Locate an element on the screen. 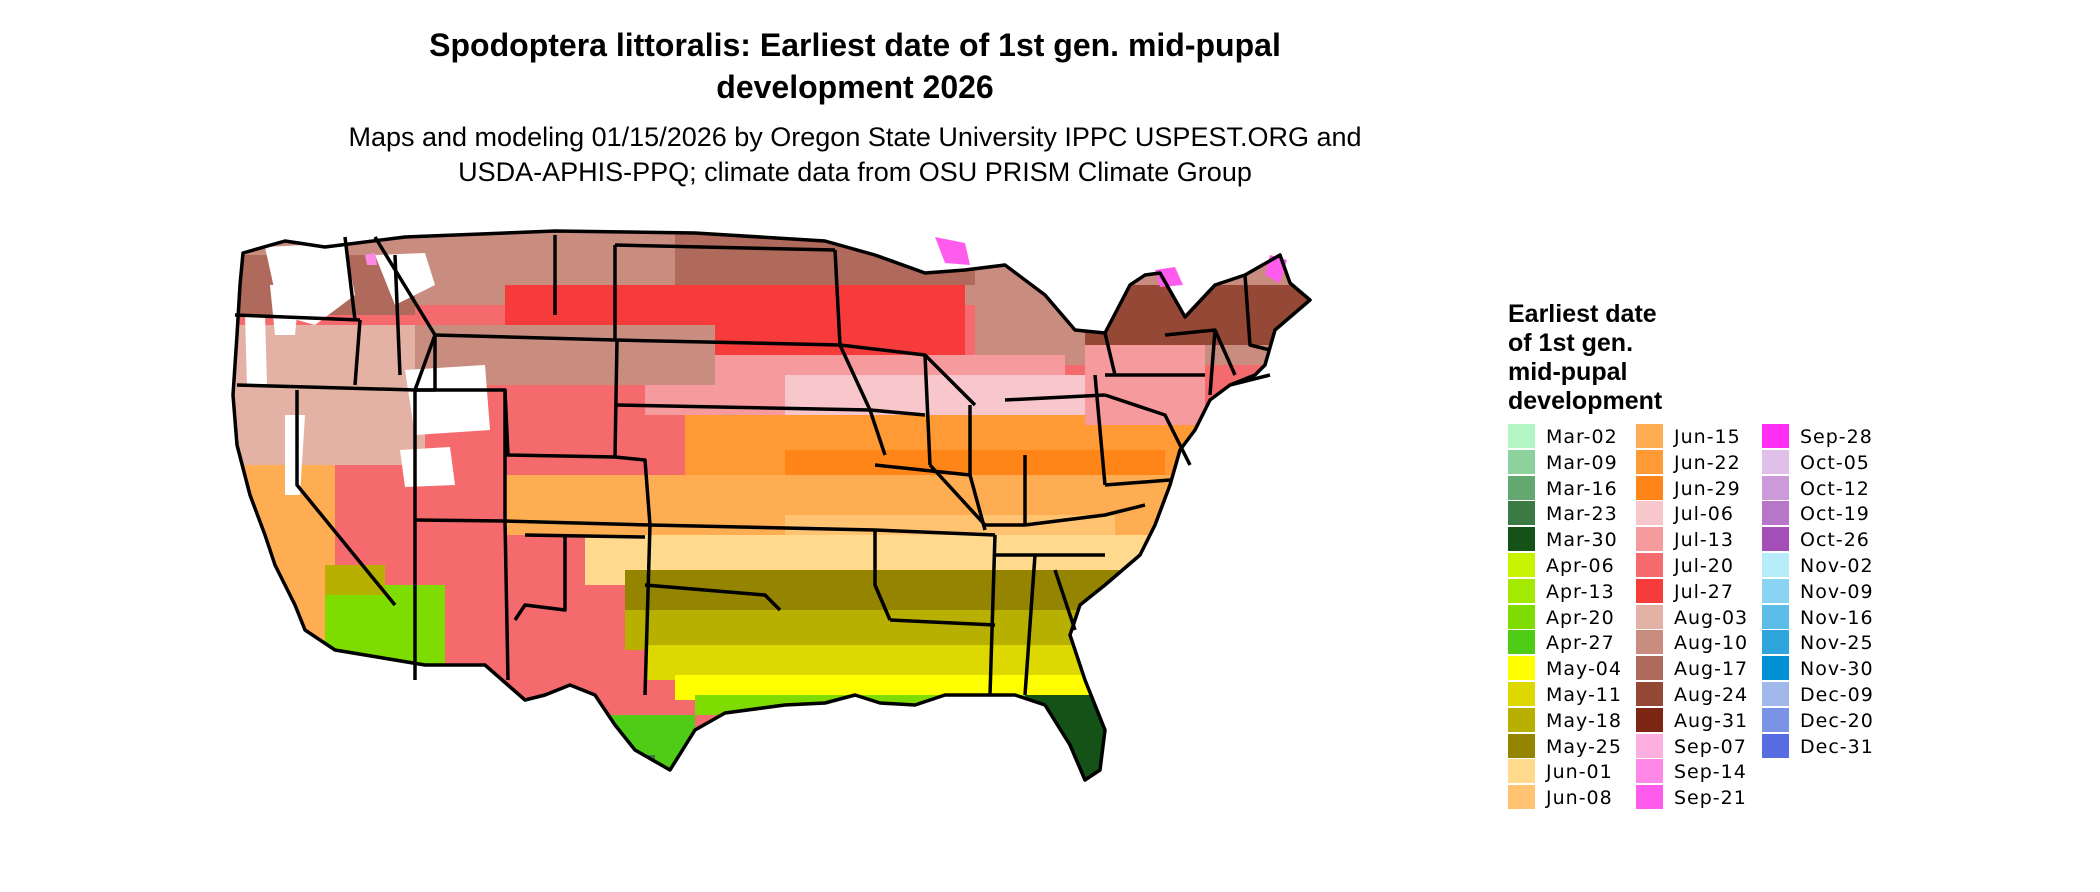 Image resolution: width=2100 pixels, height=892 pixels. legend-item: Aug-31 is located at coordinates (1699, 720).